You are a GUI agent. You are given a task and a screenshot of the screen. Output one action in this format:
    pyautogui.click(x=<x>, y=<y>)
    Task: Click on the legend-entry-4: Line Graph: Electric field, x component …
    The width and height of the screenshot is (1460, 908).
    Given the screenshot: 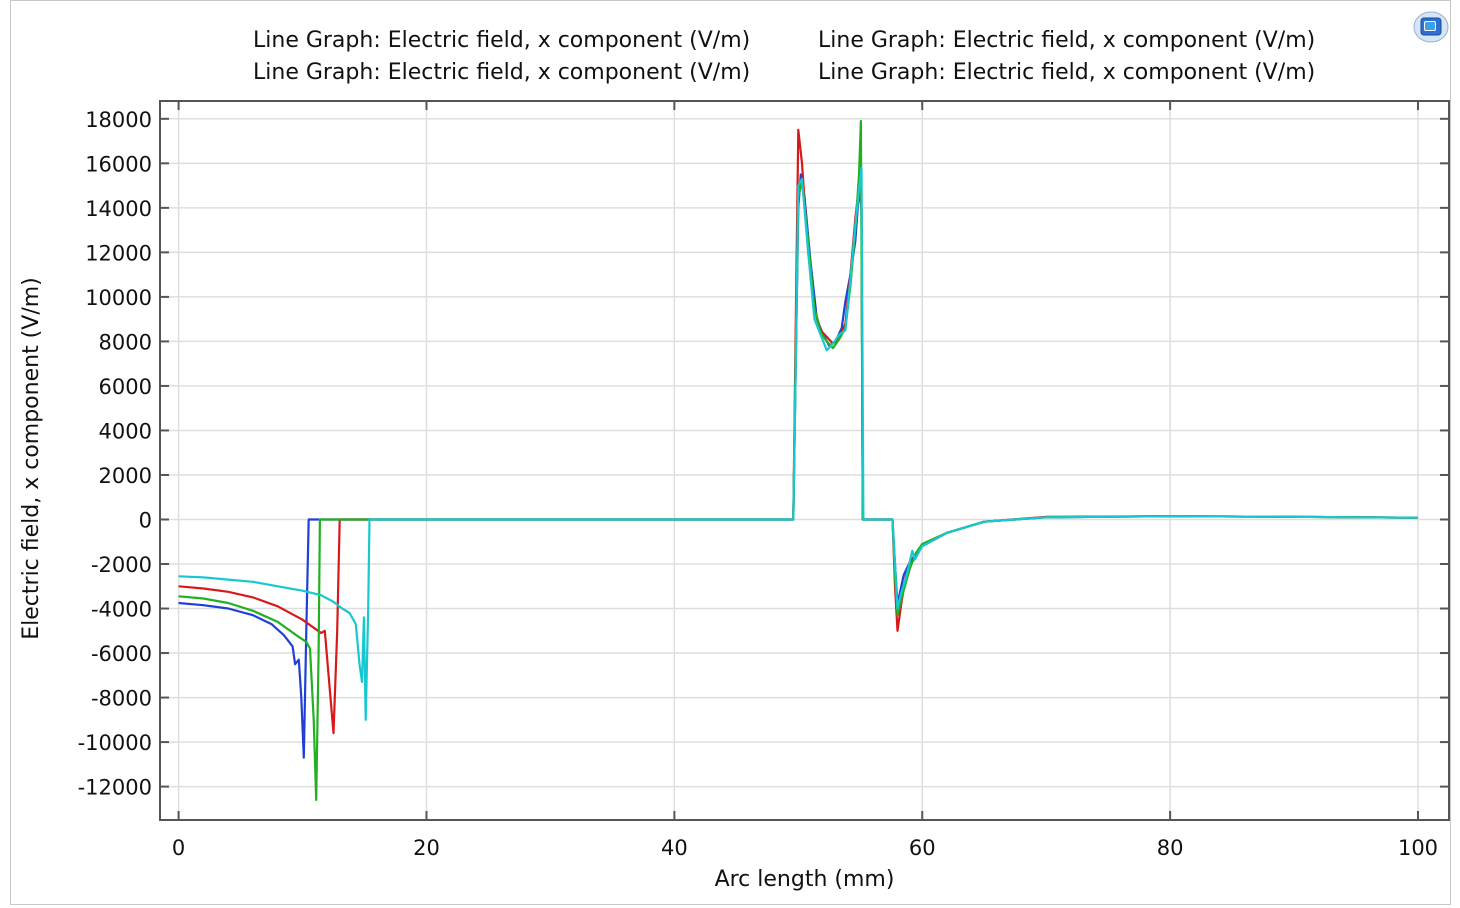 What is the action you would take?
    pyautogui.click(x=1066, y=72)
    